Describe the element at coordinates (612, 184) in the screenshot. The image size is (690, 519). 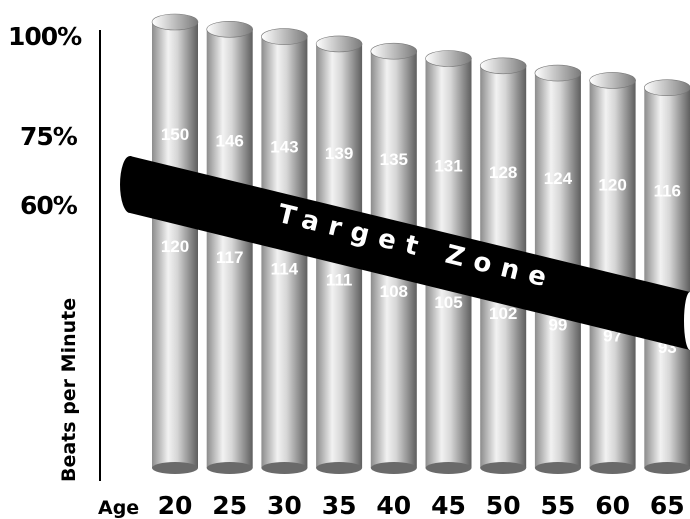
I see `upper-value-label: 120` at that location.